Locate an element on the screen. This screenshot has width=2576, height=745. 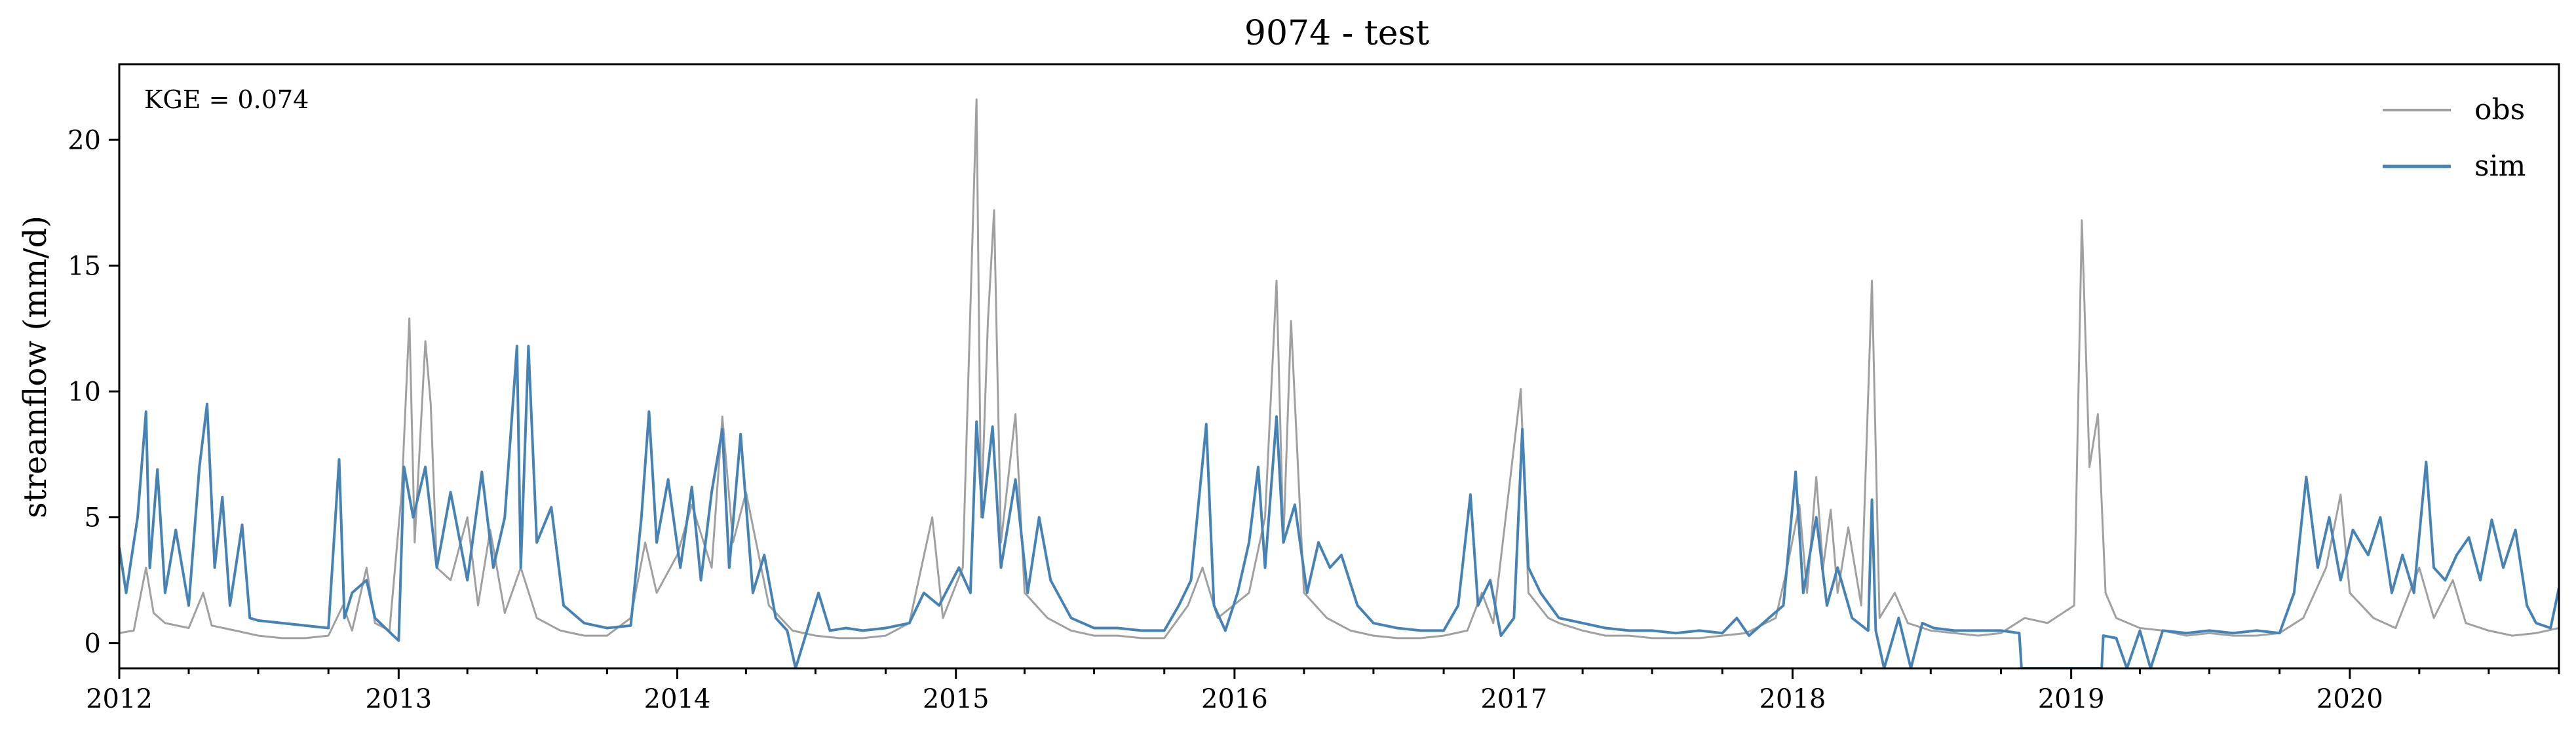
x-tick-label: 2013 is located at coordinates (398, 699).